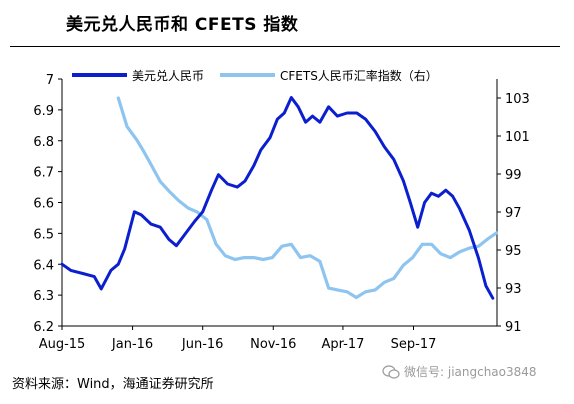  What do you see at coordinates (182, 25) in the screenshot?
I see `chart-title: 美元兑人民币和 CFETS 指数` at bounding box center [182, 25].